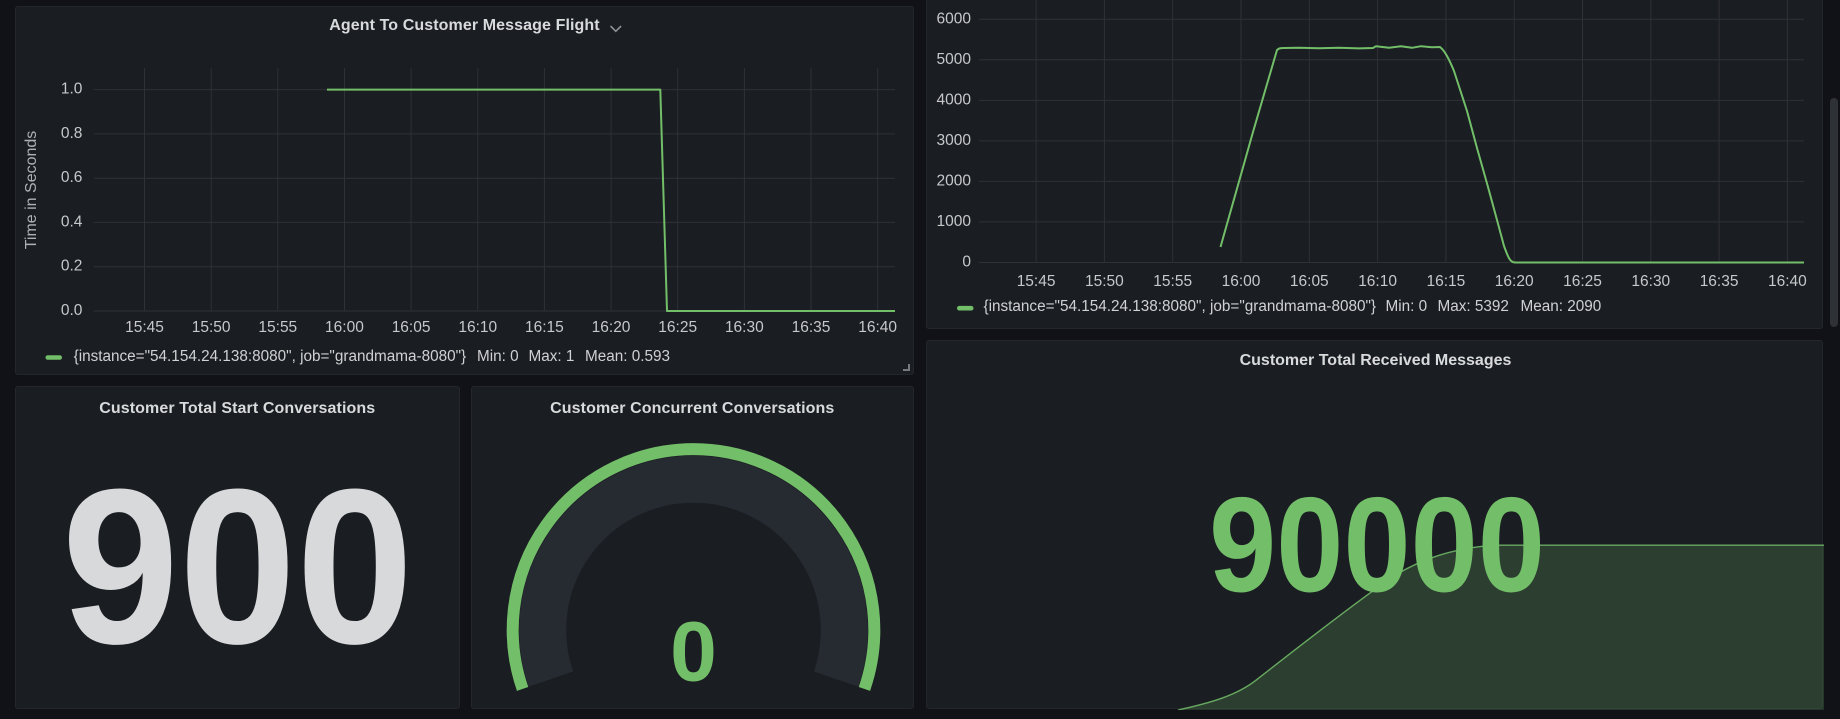 This screenshot has height=719, width=1840. Describe the element at coordinates (954, 140) in the screenshot. I see `svg-text: 3000` at that location.